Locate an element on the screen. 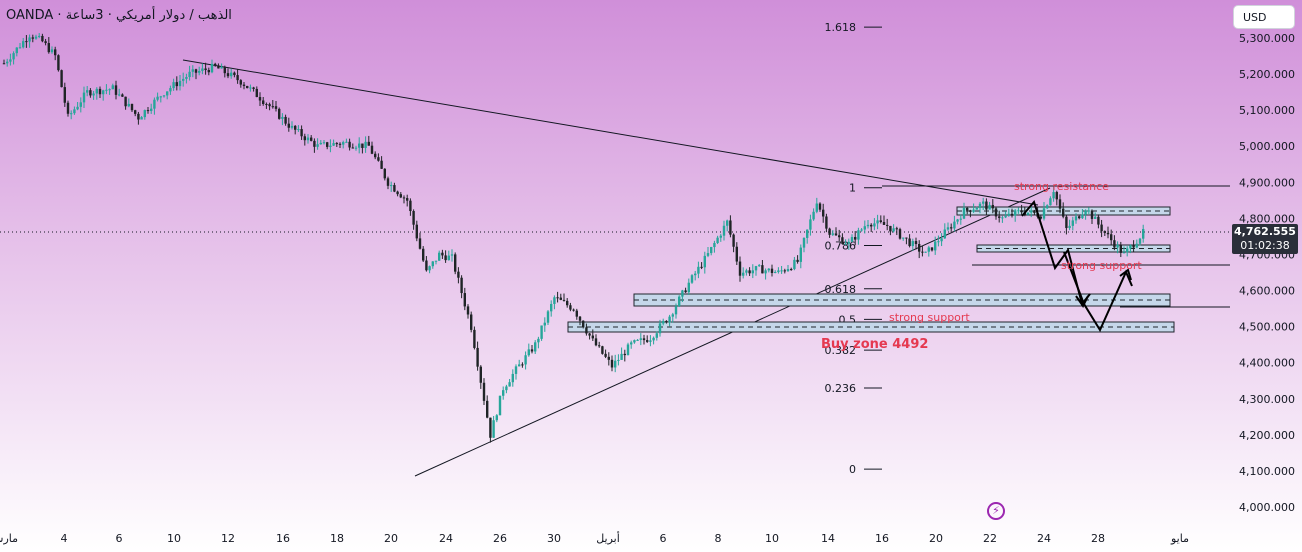  fib-level-label: 1.618 is located at coordinates (841, 27).